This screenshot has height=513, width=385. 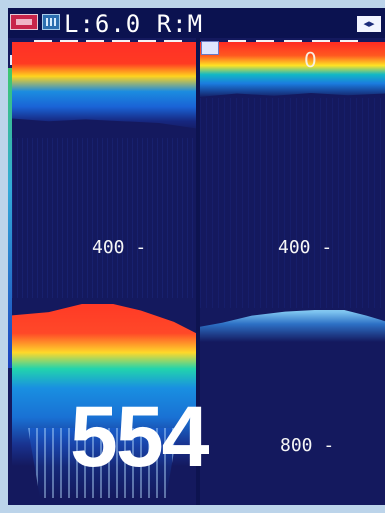 I want to click on bottom-echo-right, so click(x=292, y=326).